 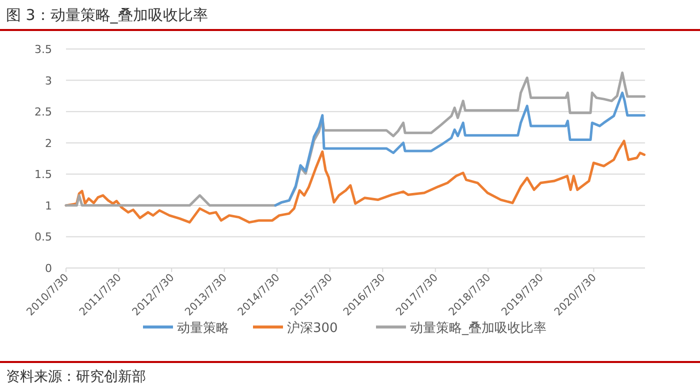 I want to click on y-tick-label: 2.5, so click(x=43, y=112).